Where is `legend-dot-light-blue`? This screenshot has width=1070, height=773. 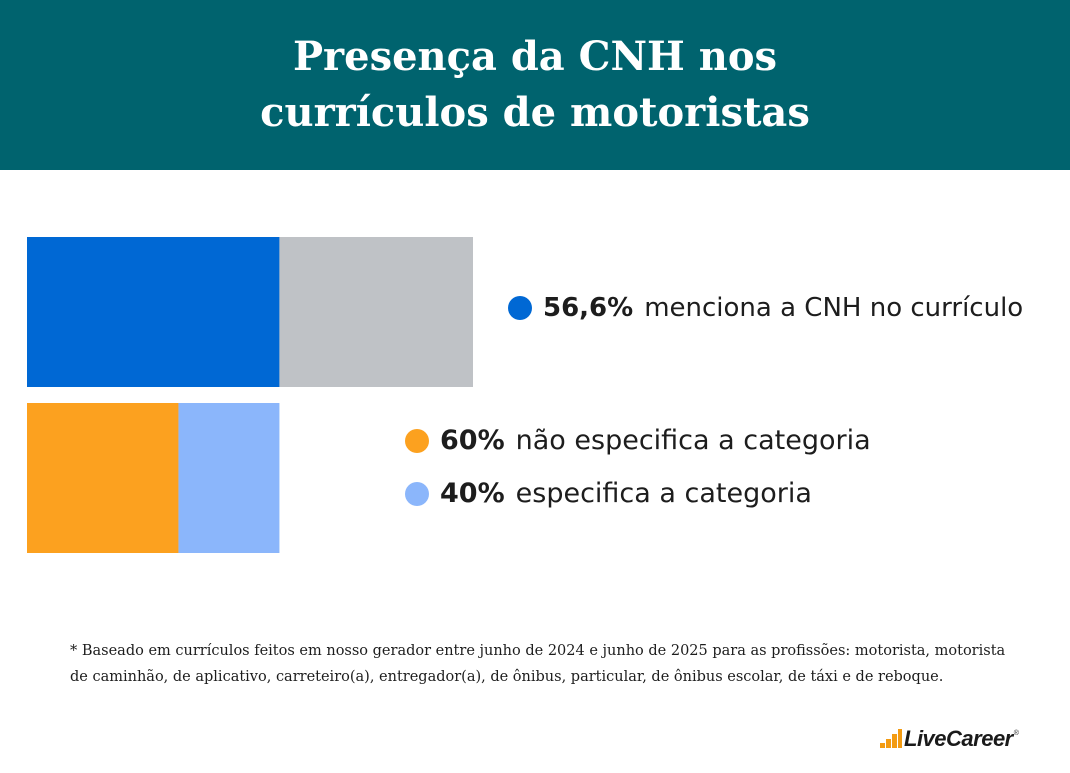
legend-dot-light-blue is located at coordinates (417, 493).